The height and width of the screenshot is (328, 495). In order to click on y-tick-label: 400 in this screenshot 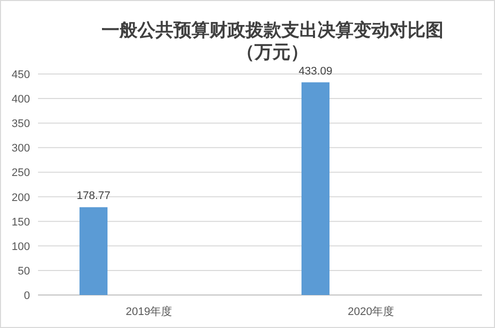, I will do `click(21, 100)`.